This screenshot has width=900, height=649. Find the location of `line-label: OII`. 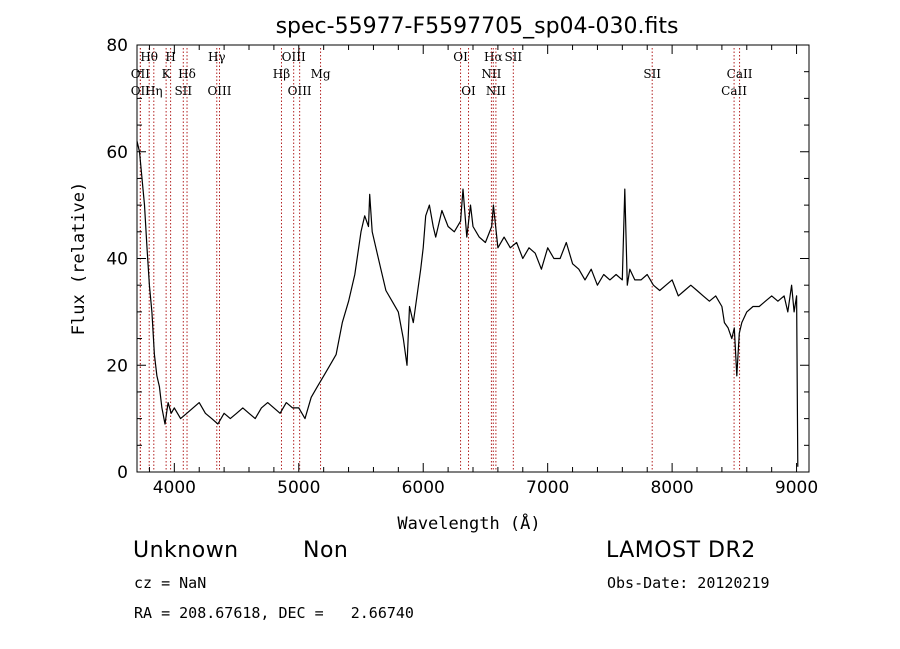

line-label: OII is located at coordinates (141, 91).